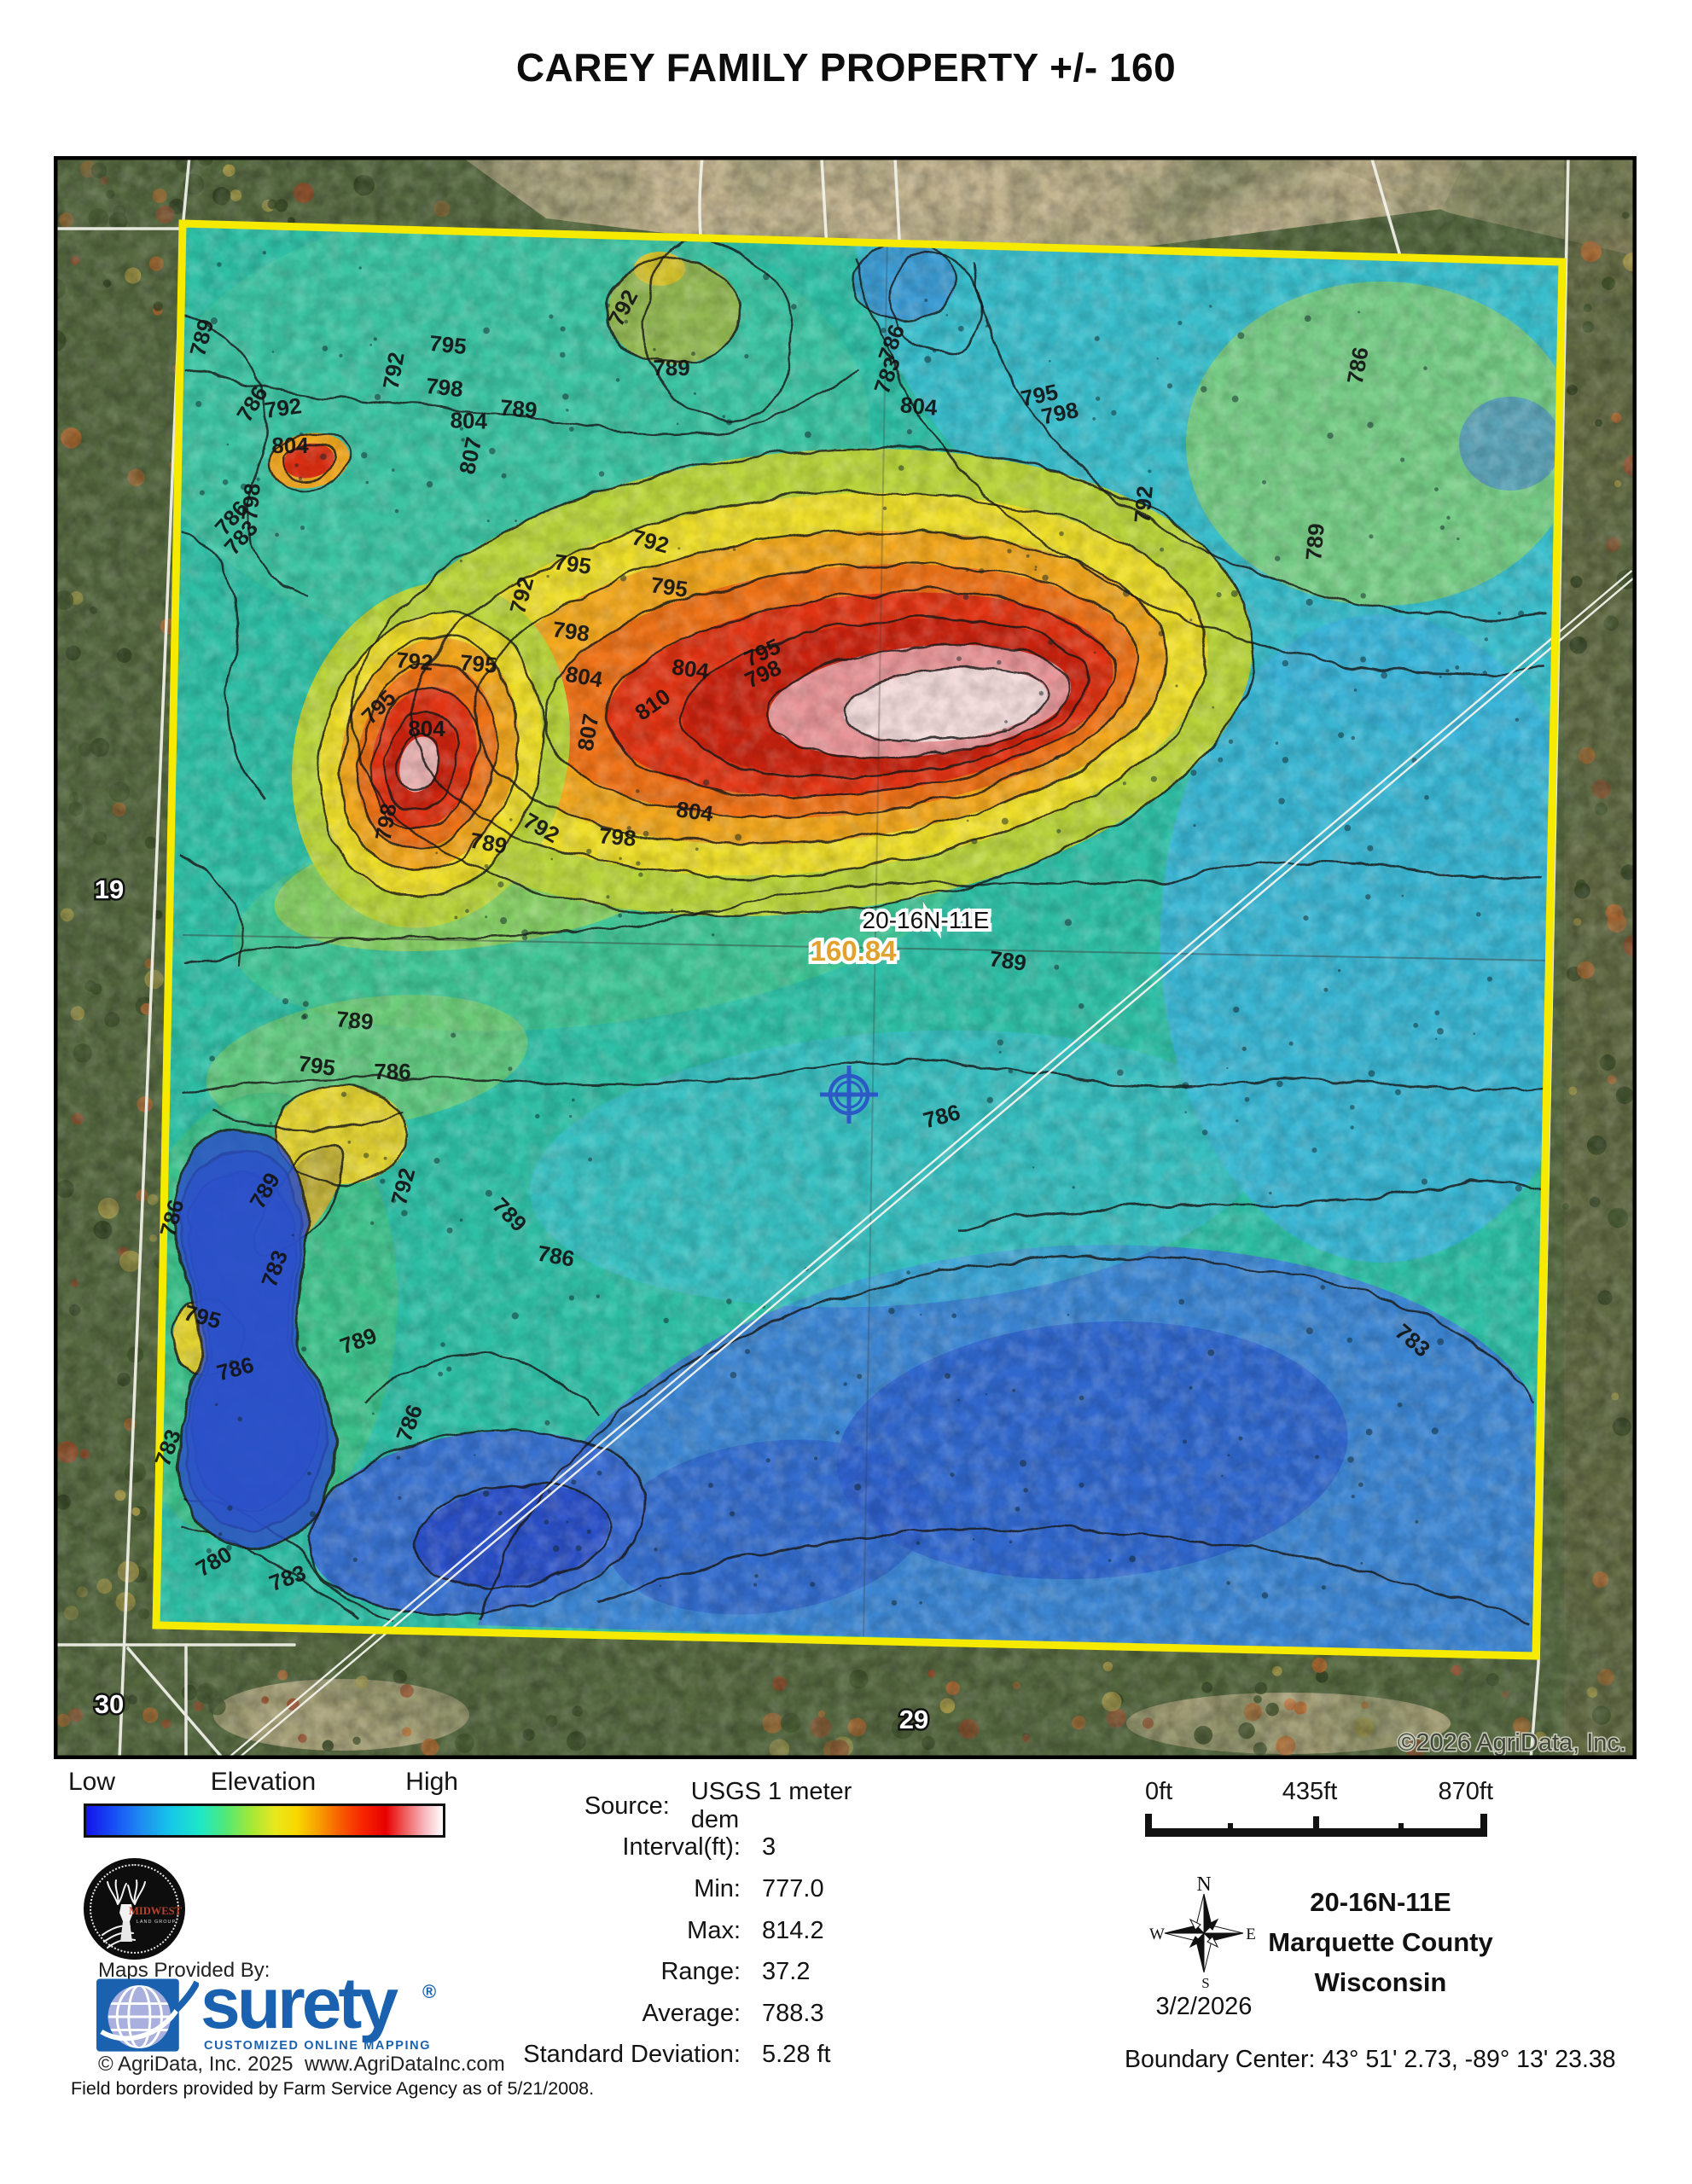 The image size is (1692, 2184). What do you see at coordinates (849, 1095) in the screenshot?
I see `crosshair-icon` at bounding box center [849, 1095].